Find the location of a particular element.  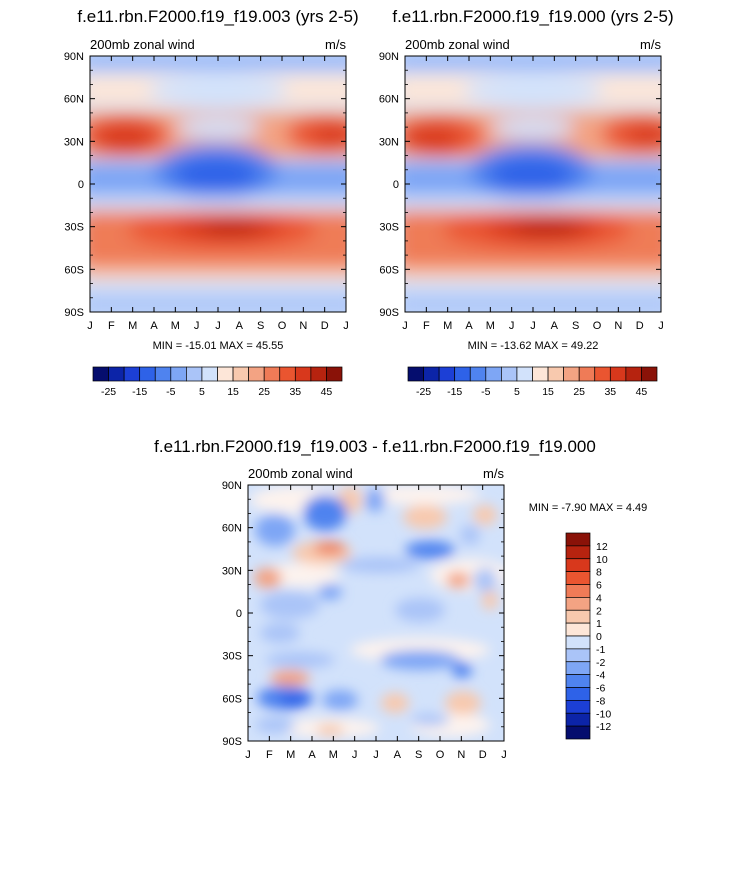

colorbar-label: 0 is located at coordinates (599, 637).